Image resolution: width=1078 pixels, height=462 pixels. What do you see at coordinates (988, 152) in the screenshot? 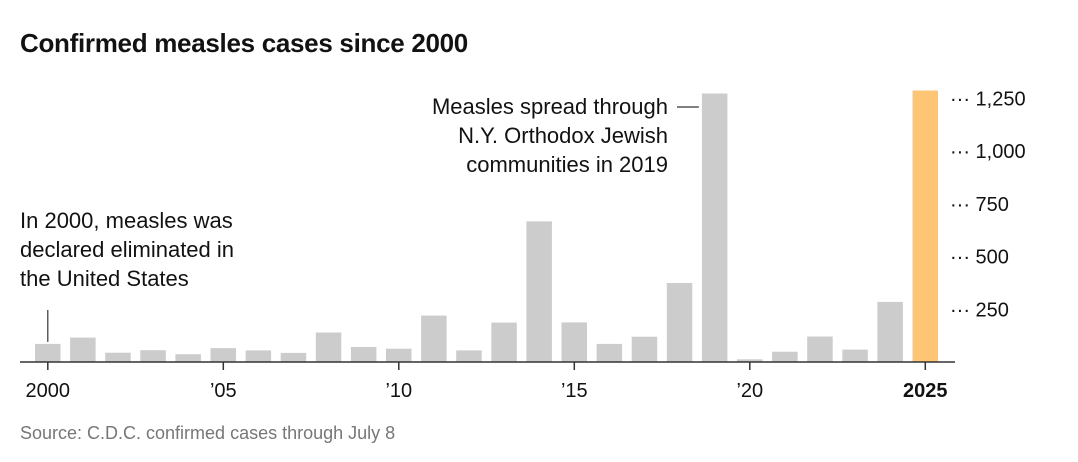
I see `y-tick-label: ··· 1,000` at bounding box center [988, 152].